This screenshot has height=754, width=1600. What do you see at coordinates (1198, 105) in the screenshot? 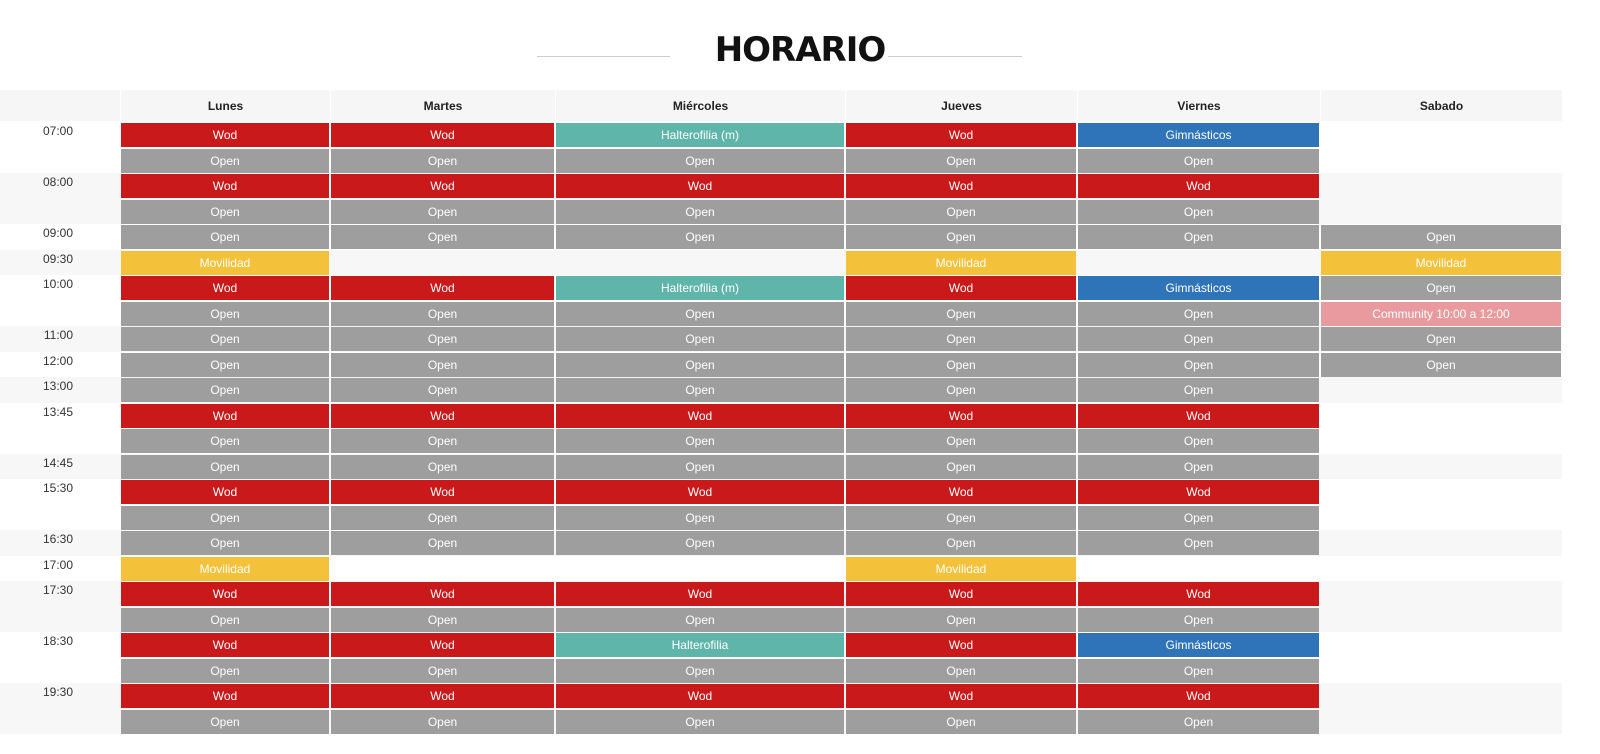
I see `day-header: Viernes` at bounding box center [1198, 105].